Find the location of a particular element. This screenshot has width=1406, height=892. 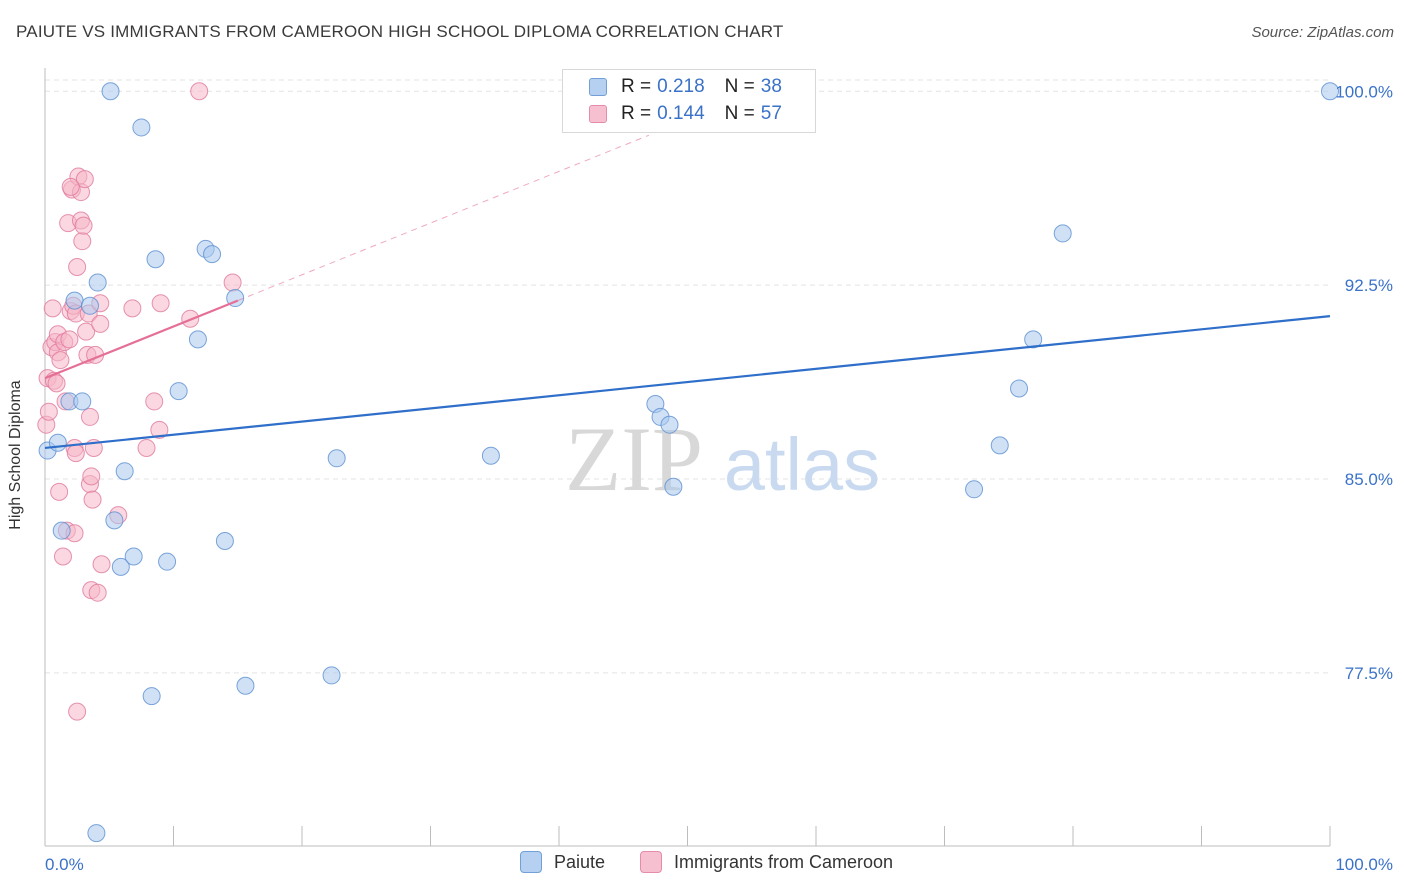

legend-n-value: 38 is located at coordinates (771, 86).